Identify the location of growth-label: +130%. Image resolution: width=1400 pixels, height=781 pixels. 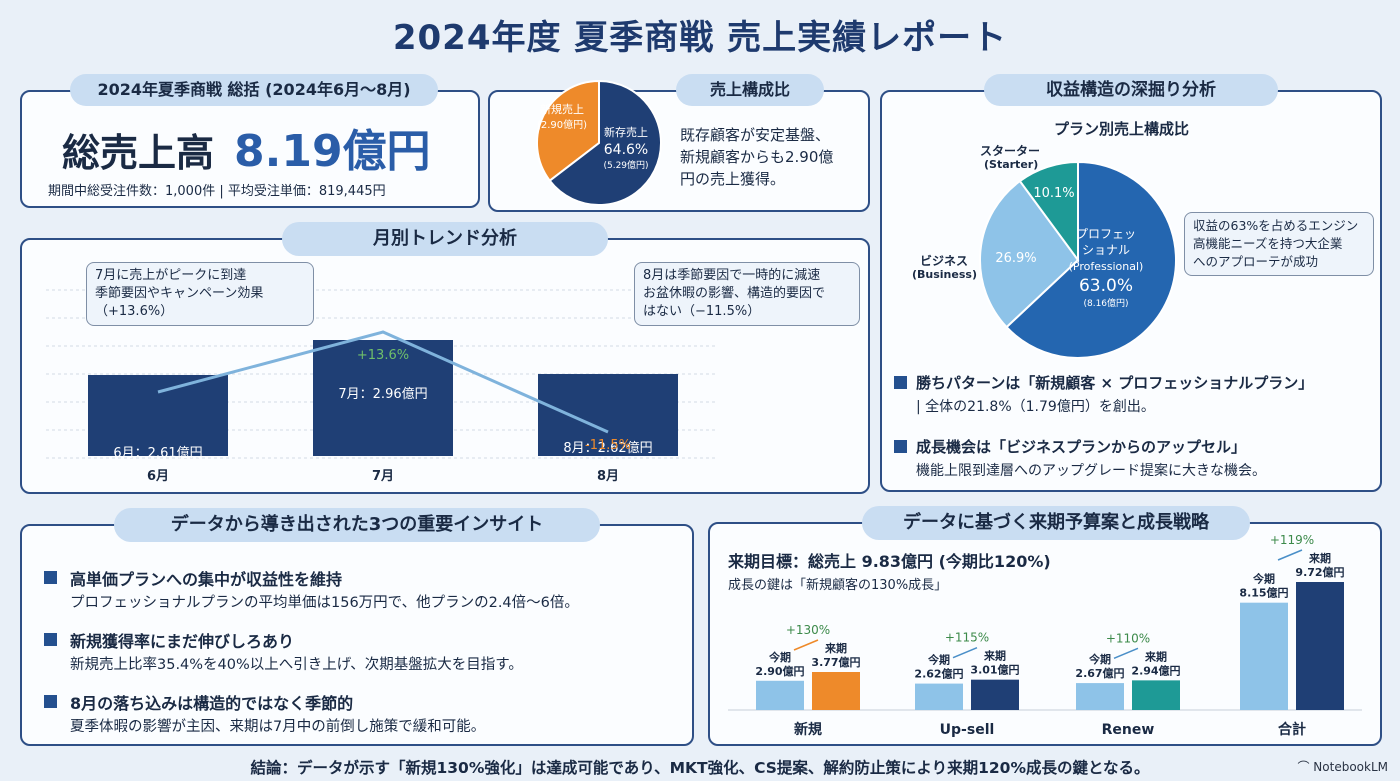
(808, 630).